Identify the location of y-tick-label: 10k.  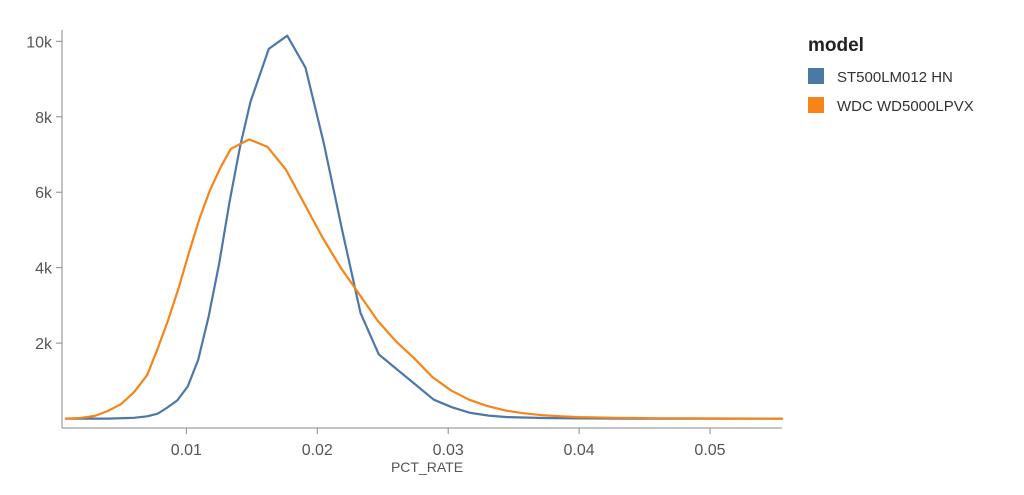
(39, 42).